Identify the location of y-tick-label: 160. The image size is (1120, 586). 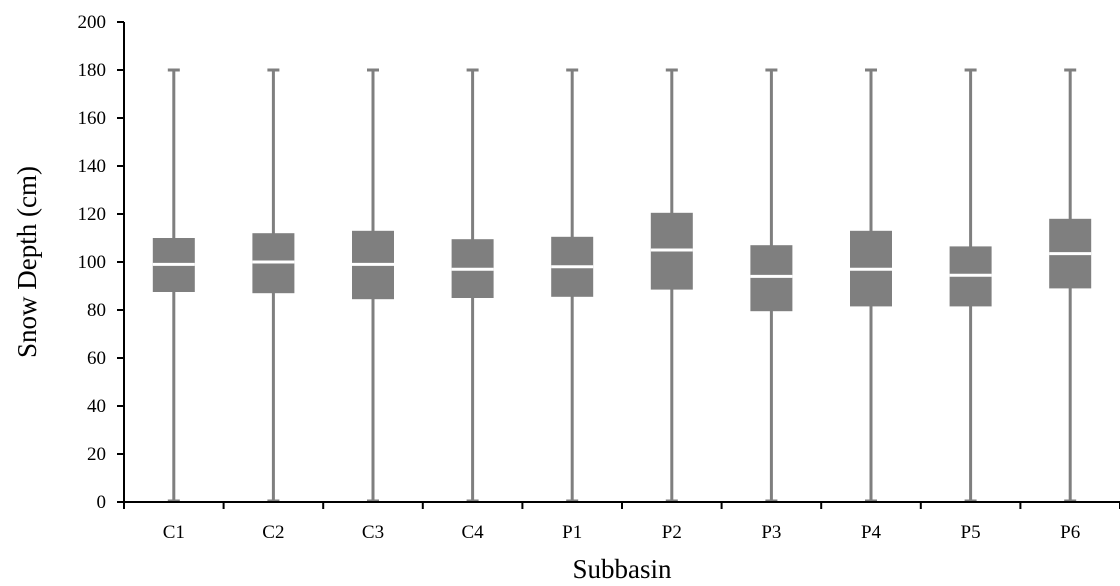
(92, 118).